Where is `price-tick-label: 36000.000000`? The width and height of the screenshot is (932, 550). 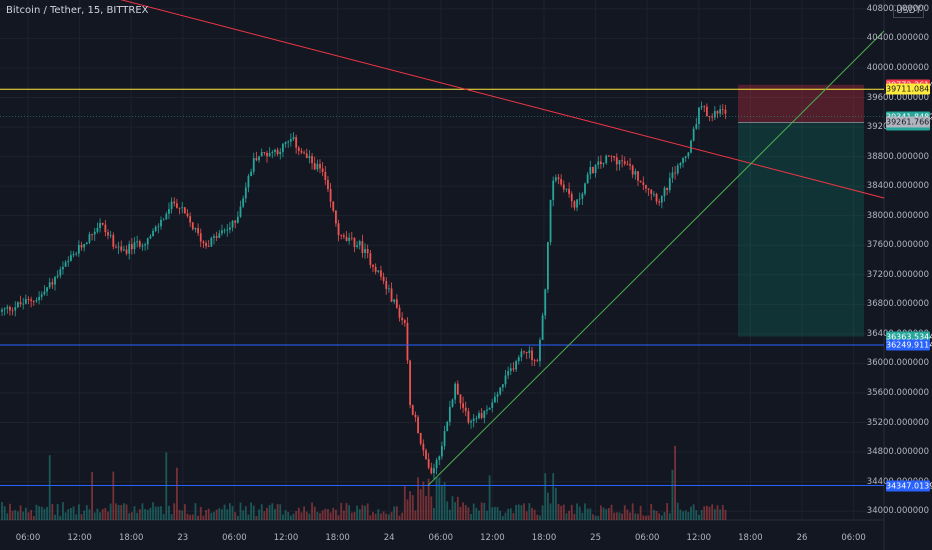 price-tick-label: 36000.000000 is located at coordinates (897, 363).